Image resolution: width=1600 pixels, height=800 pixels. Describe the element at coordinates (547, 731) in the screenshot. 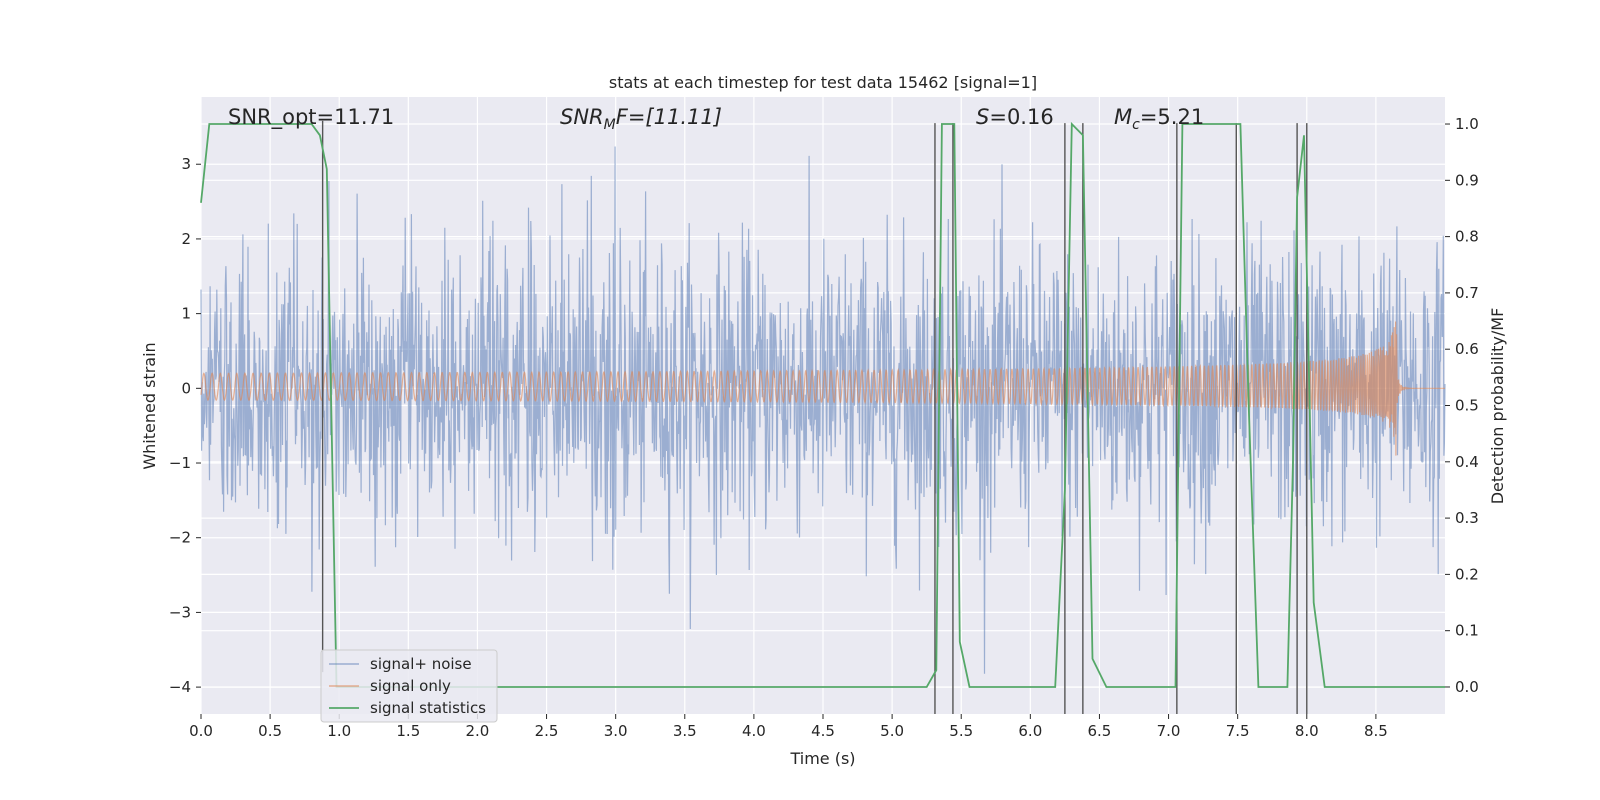

I see `x-tick-label-5: 2.5` at that location.